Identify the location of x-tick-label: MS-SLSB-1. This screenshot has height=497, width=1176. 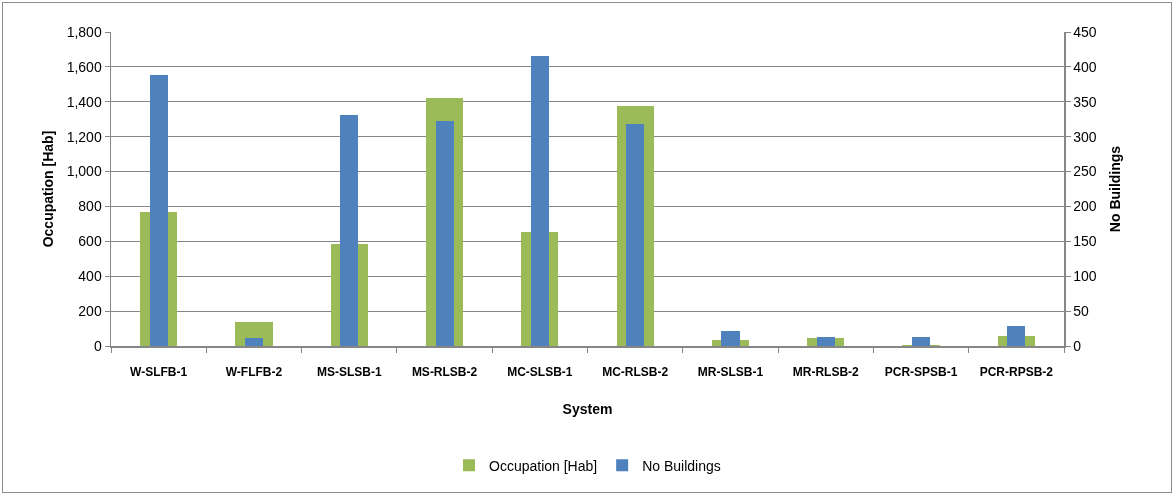
(349, 371).